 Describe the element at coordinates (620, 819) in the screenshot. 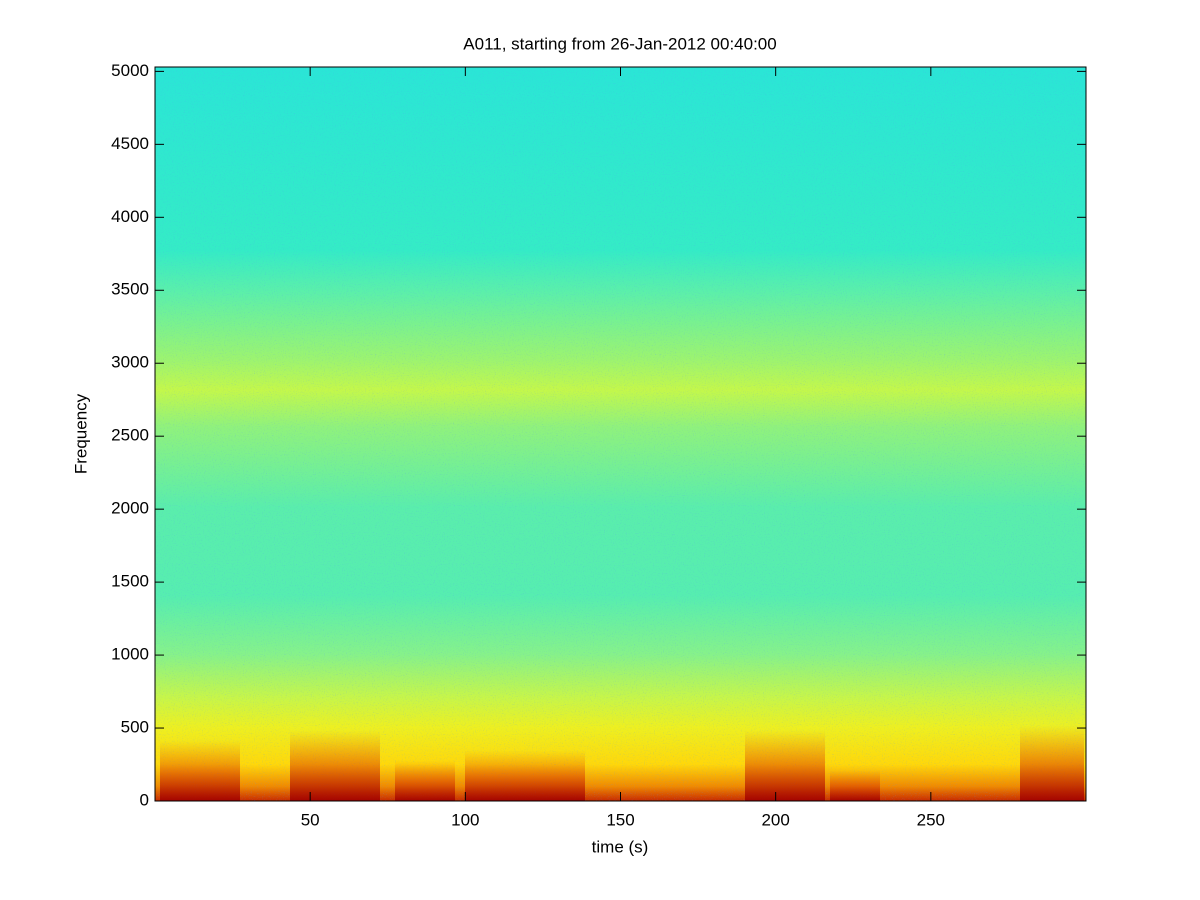

I see `x-tick-label: 150` at that location.